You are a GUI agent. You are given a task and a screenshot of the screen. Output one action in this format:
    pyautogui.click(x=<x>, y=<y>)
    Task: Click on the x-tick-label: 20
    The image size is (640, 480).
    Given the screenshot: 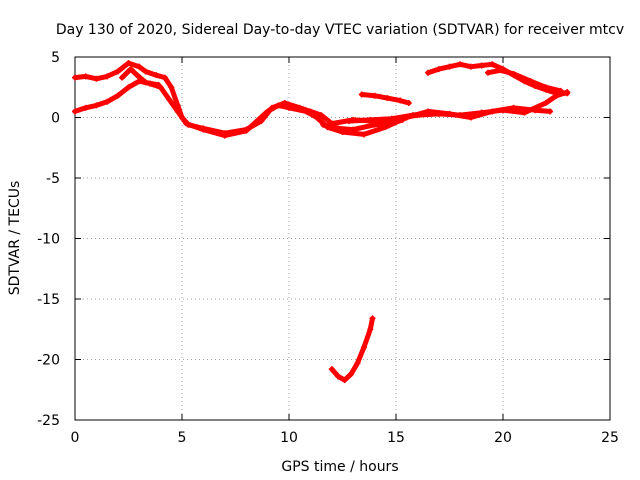 What is the action you would take?
    pyautogui.click(x=503, y=438)
    